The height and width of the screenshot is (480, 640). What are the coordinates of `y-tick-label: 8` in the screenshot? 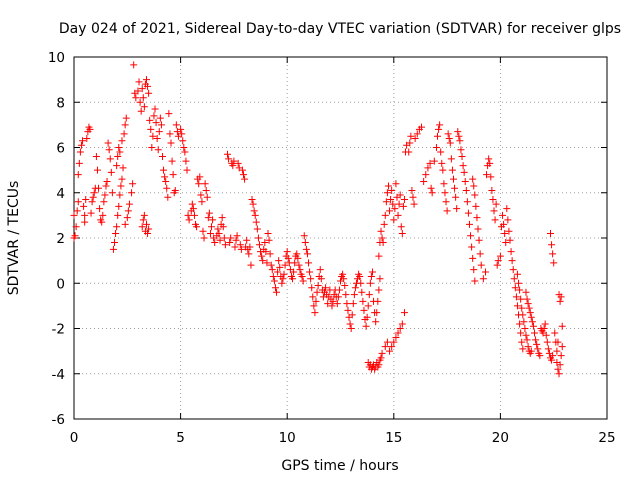 It's located at (60, 103).